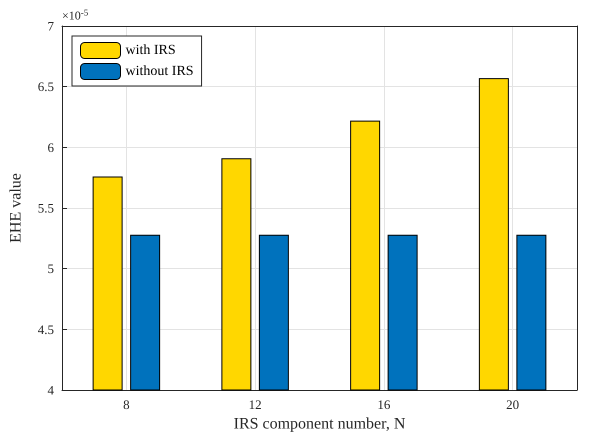 This screenshot has width=593, height=437. I want to click on x-tick-label: 12, so click(255, 404).